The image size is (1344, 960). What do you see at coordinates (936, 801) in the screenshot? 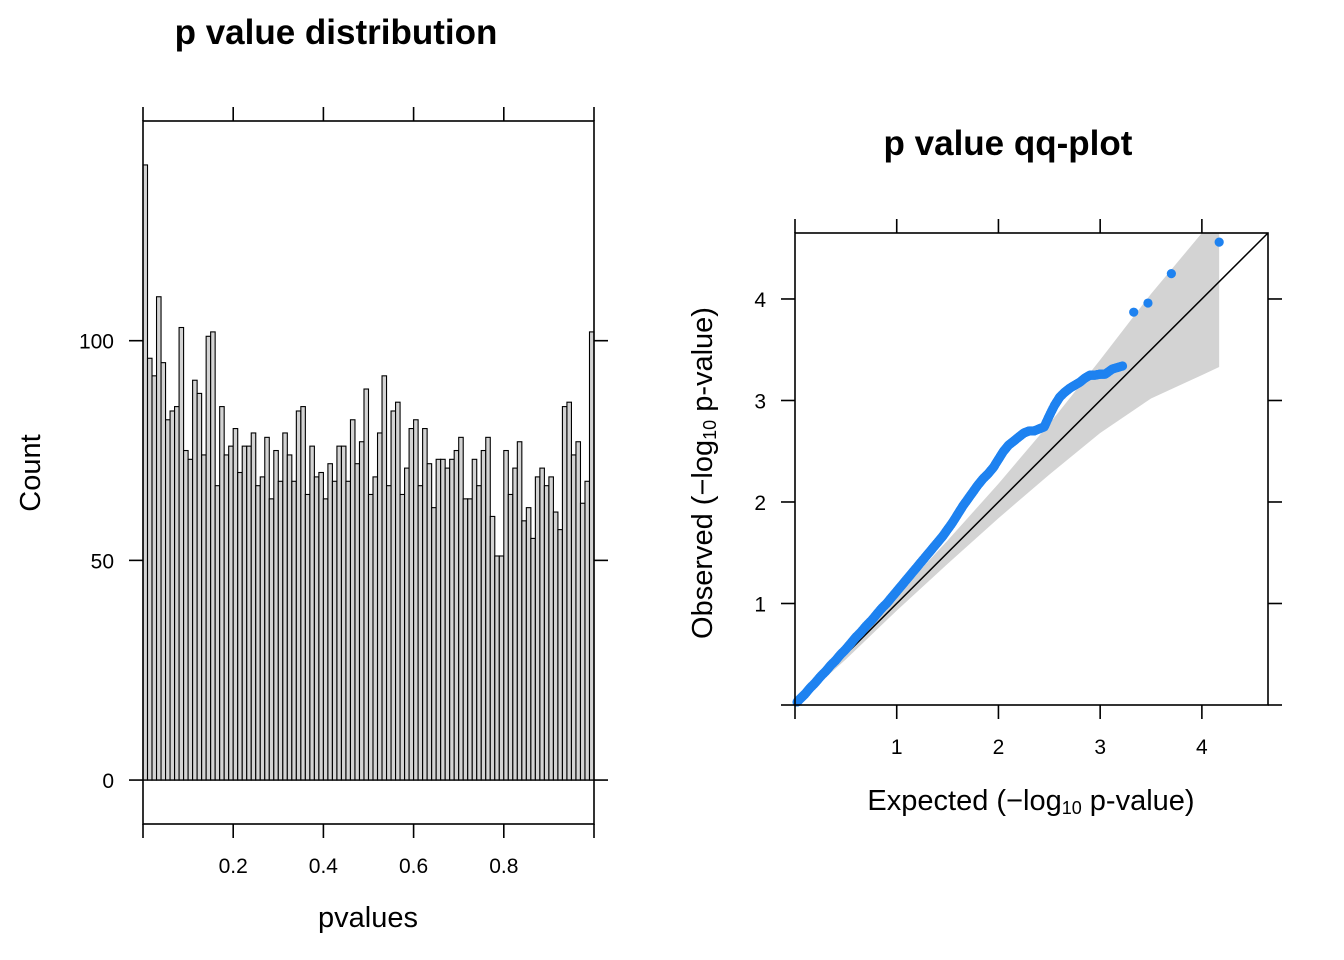
I see `qq-x-label-open: Expected (` at bounding box center [936, 801].